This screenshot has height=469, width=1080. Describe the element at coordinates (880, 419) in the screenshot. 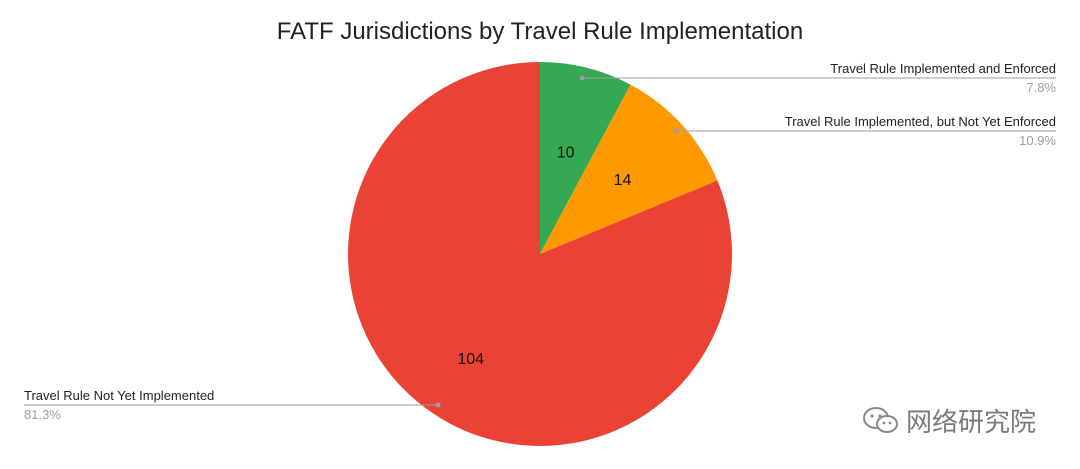

I see `wechat-icon` at that location.